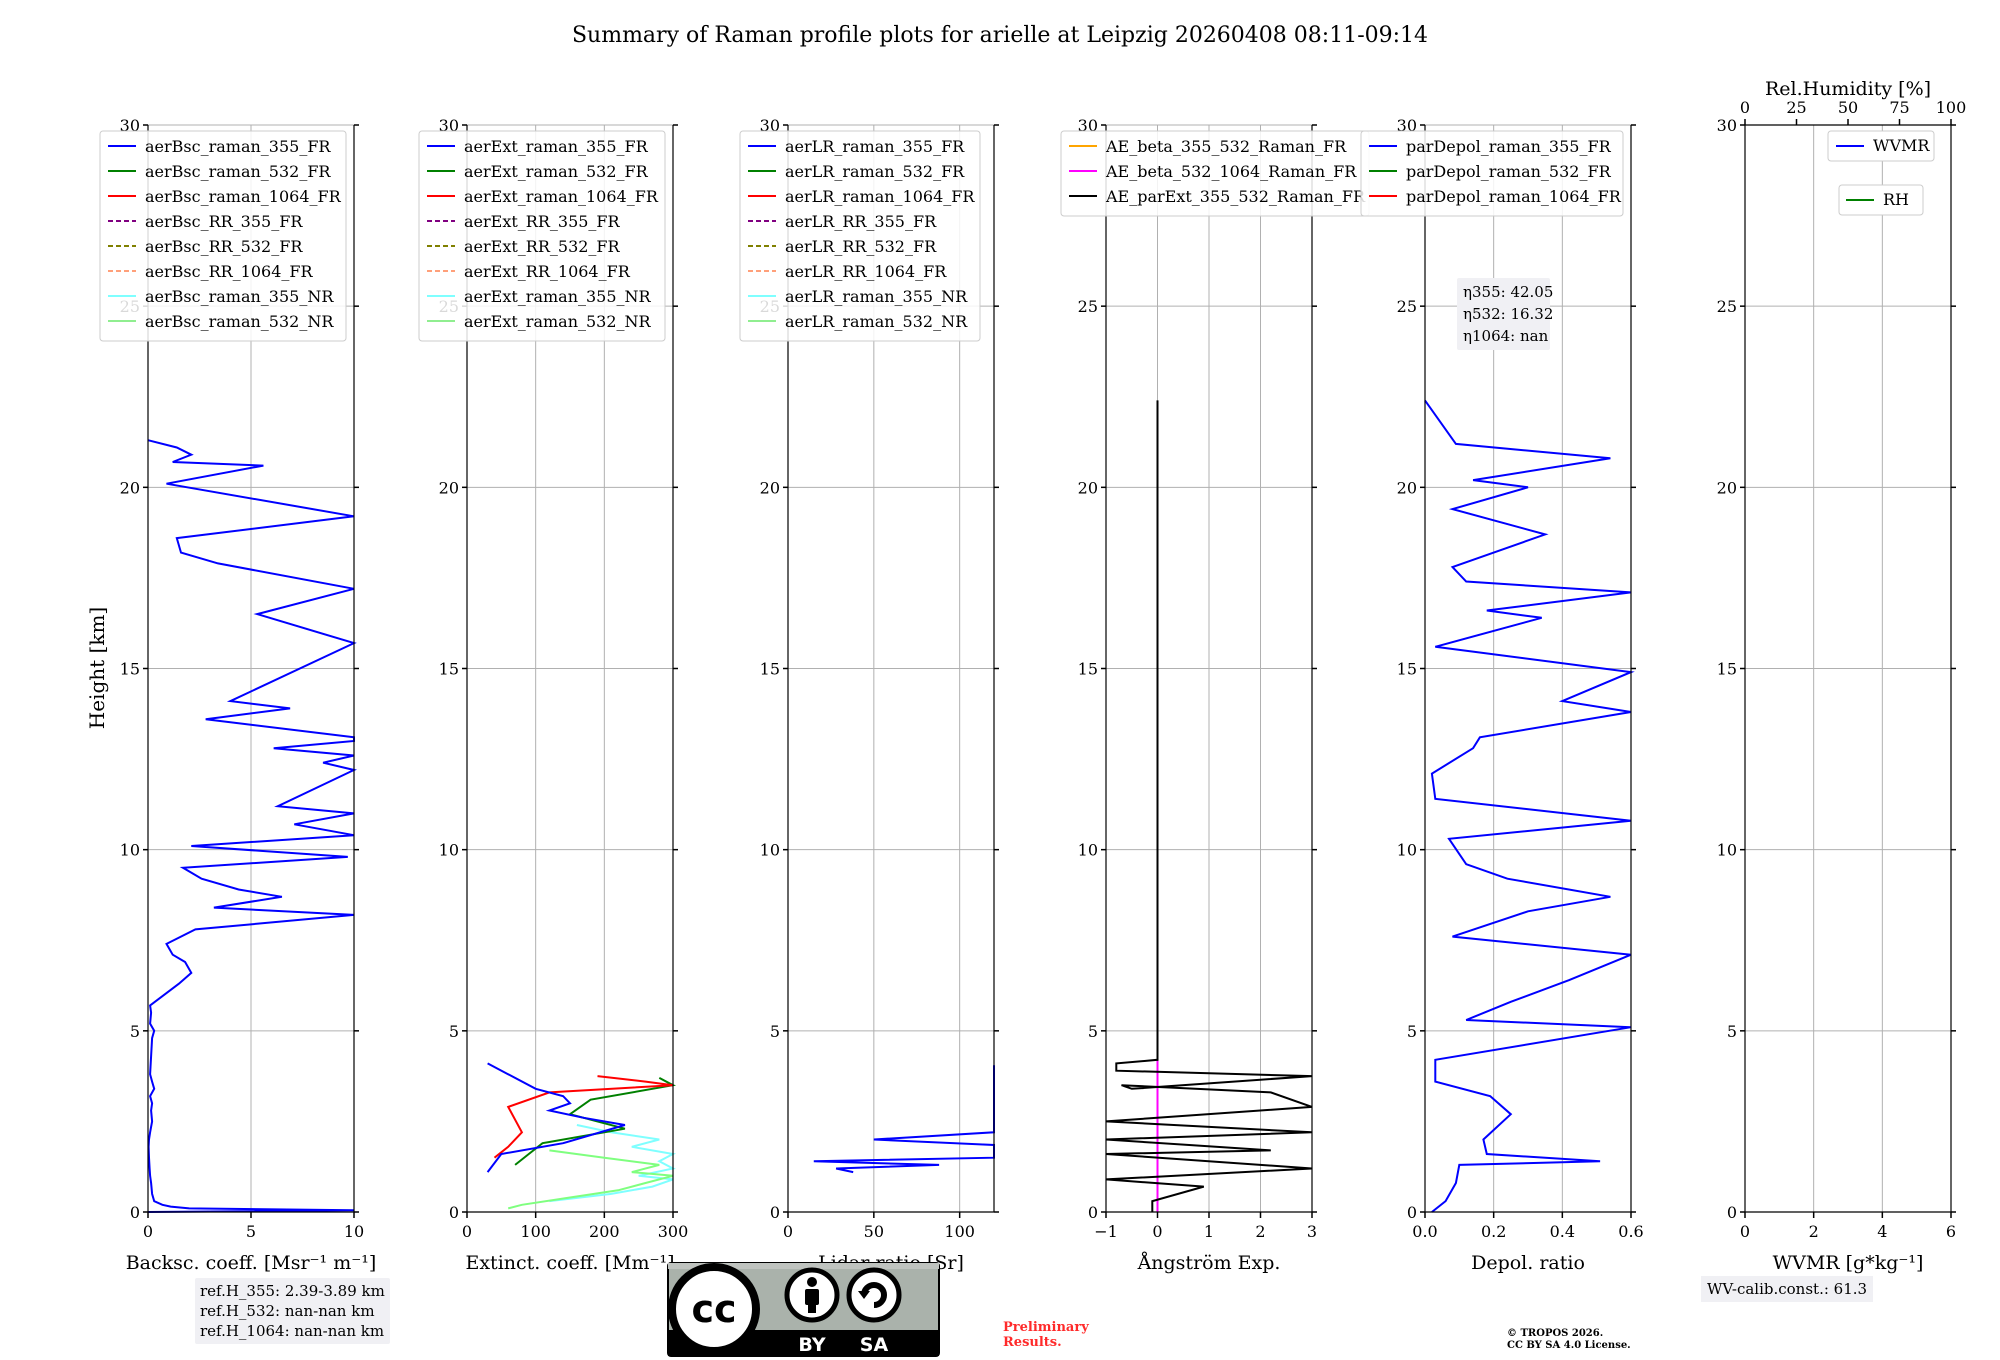  What do you see at coordinates (874, 1345) in the screenshot?
I see `license-sa-label: SA` at bounding box center [874, 1345].